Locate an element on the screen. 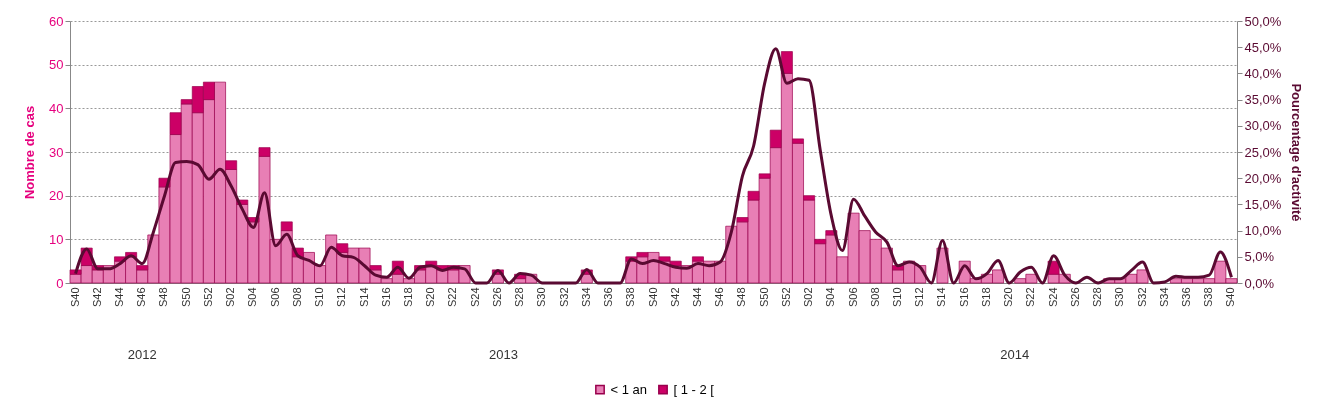  y2-tick-label: 5,0% is located at coordinates (1259, 257).